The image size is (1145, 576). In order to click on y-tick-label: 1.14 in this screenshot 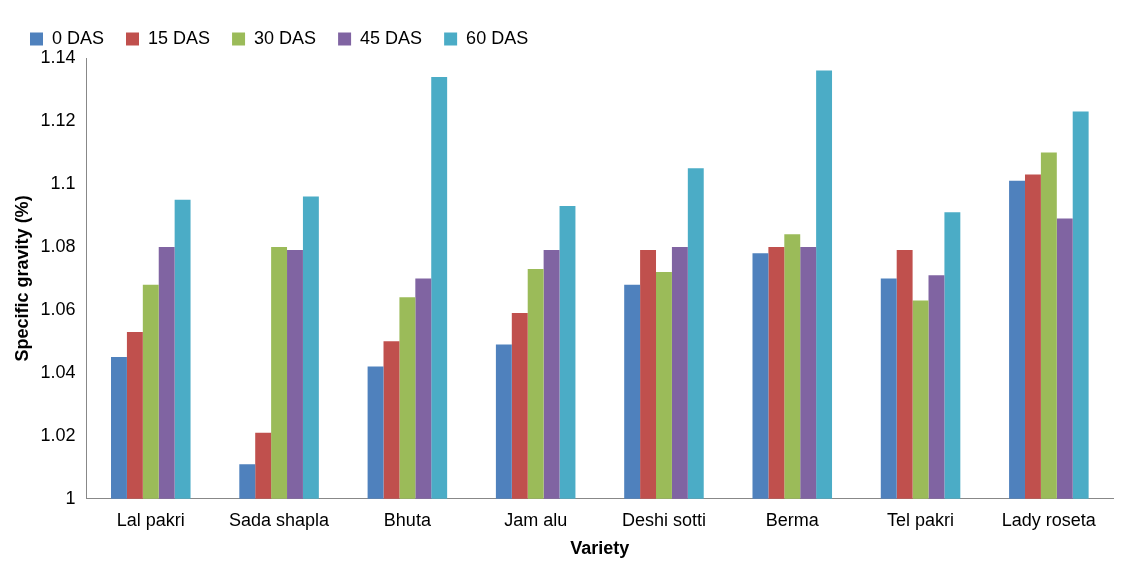, I will do `click(58, 56)`.